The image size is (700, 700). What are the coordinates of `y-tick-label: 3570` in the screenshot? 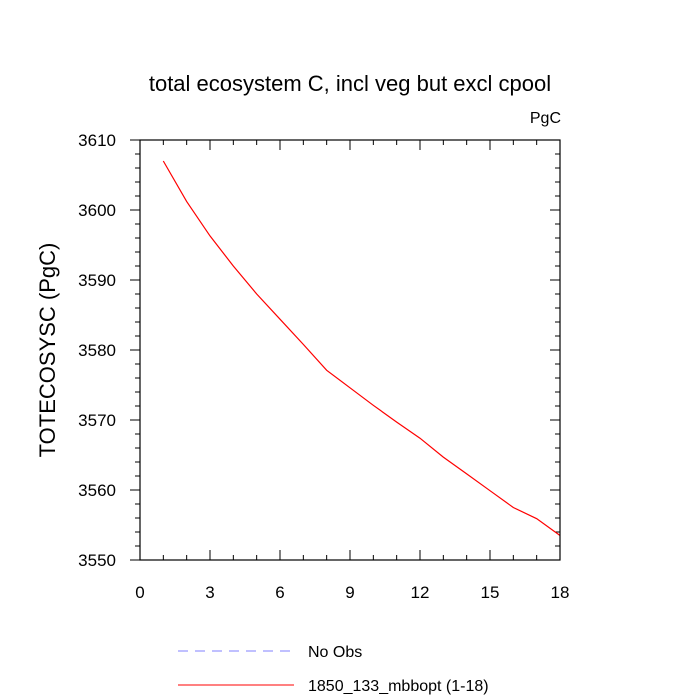 It's located at (97, 420).